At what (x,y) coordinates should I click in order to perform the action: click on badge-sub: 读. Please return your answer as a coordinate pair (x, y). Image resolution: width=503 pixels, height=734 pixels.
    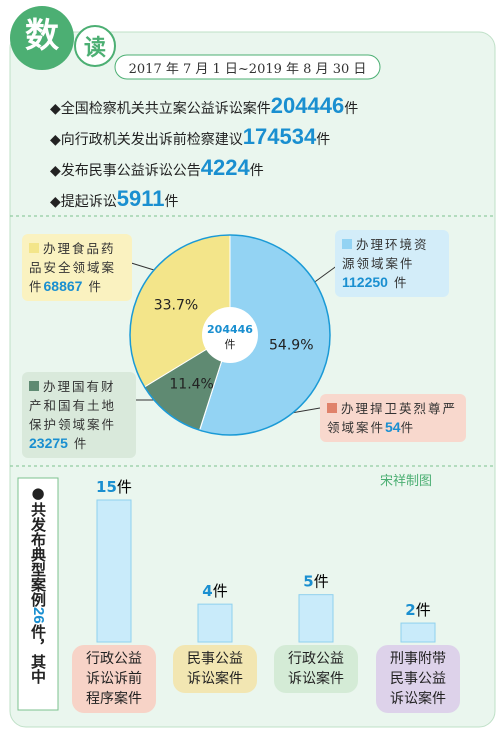
    Looking at the image, I should click on (94, 48).